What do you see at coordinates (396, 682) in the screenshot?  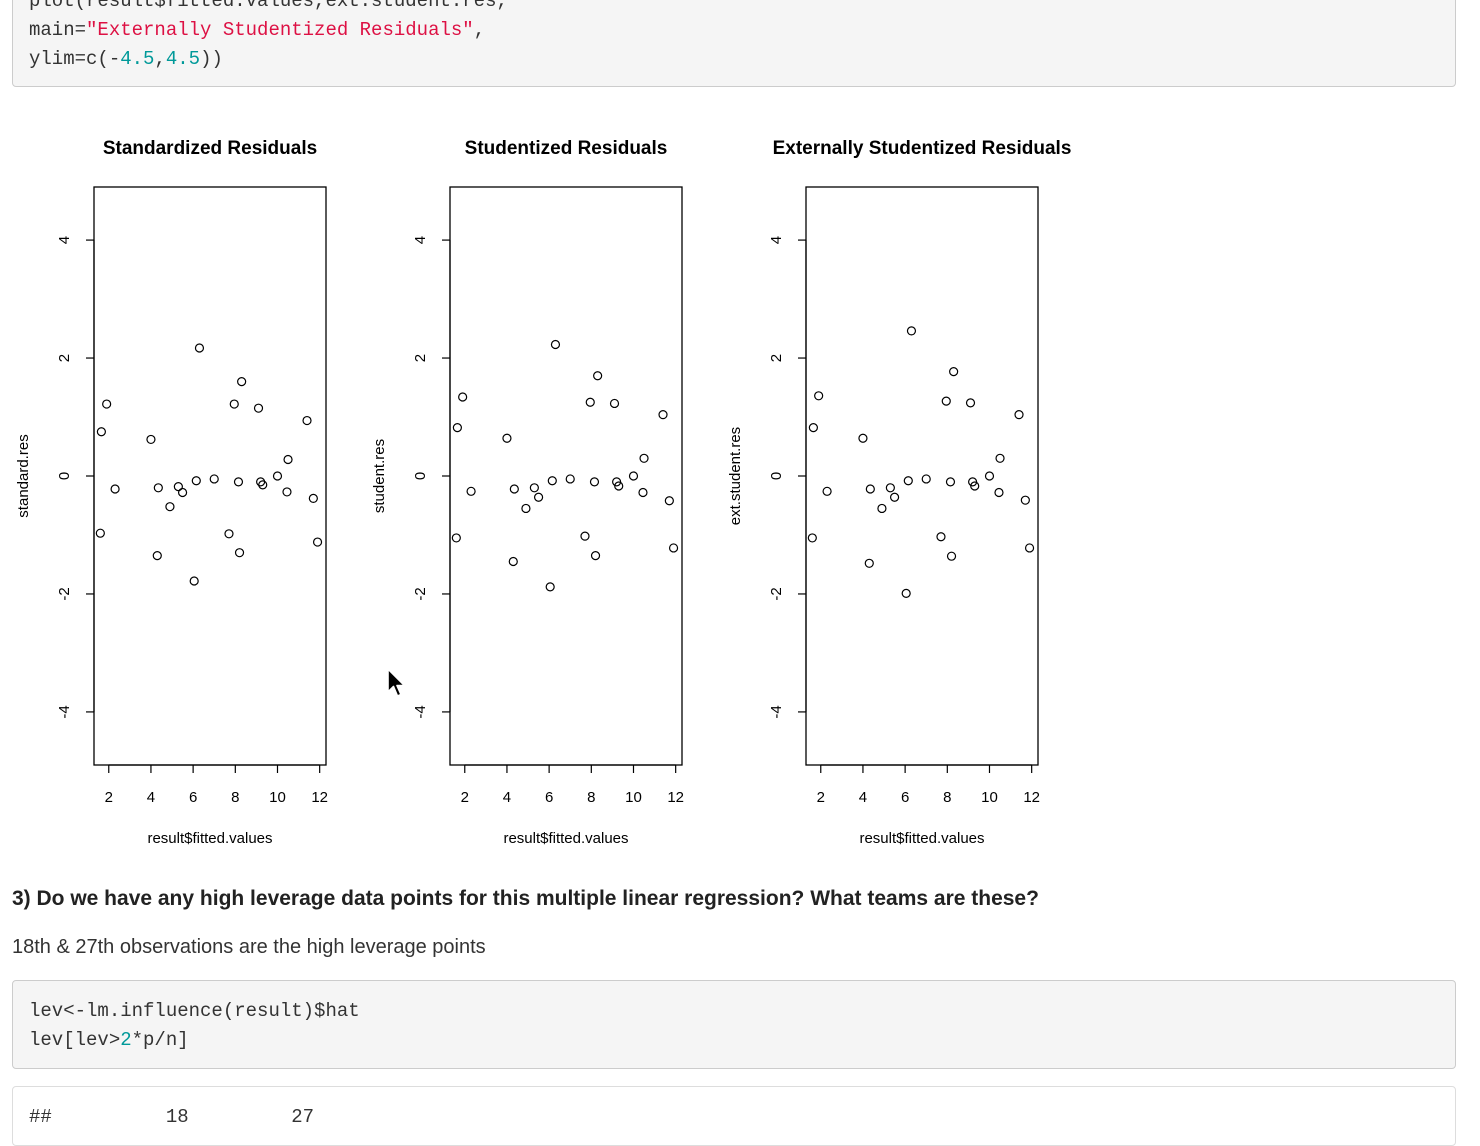 I see `mouse-pointer-icon` at bounding box center [396, 682].